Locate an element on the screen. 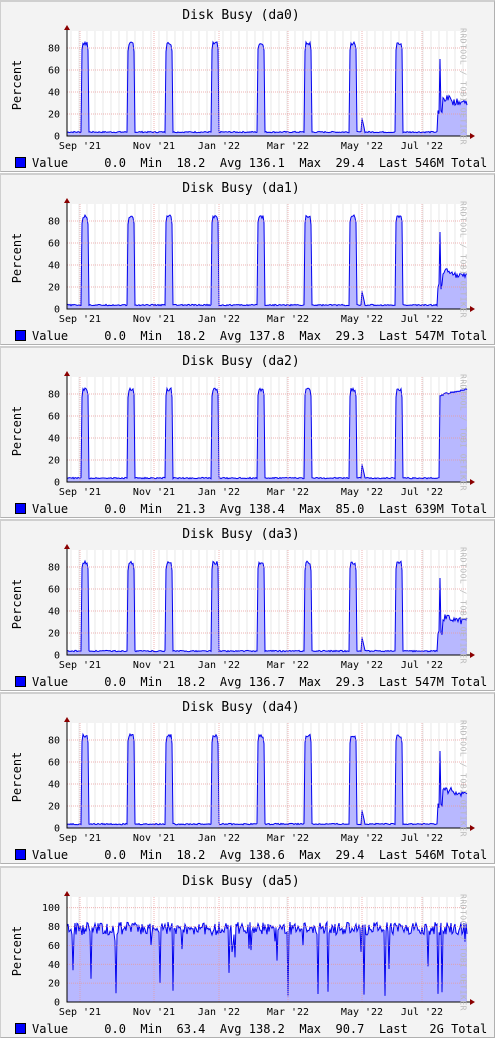 The width and height of the screenshot is (495, 1042). y-tick-label: 0 is located at coordinates (57, 137).